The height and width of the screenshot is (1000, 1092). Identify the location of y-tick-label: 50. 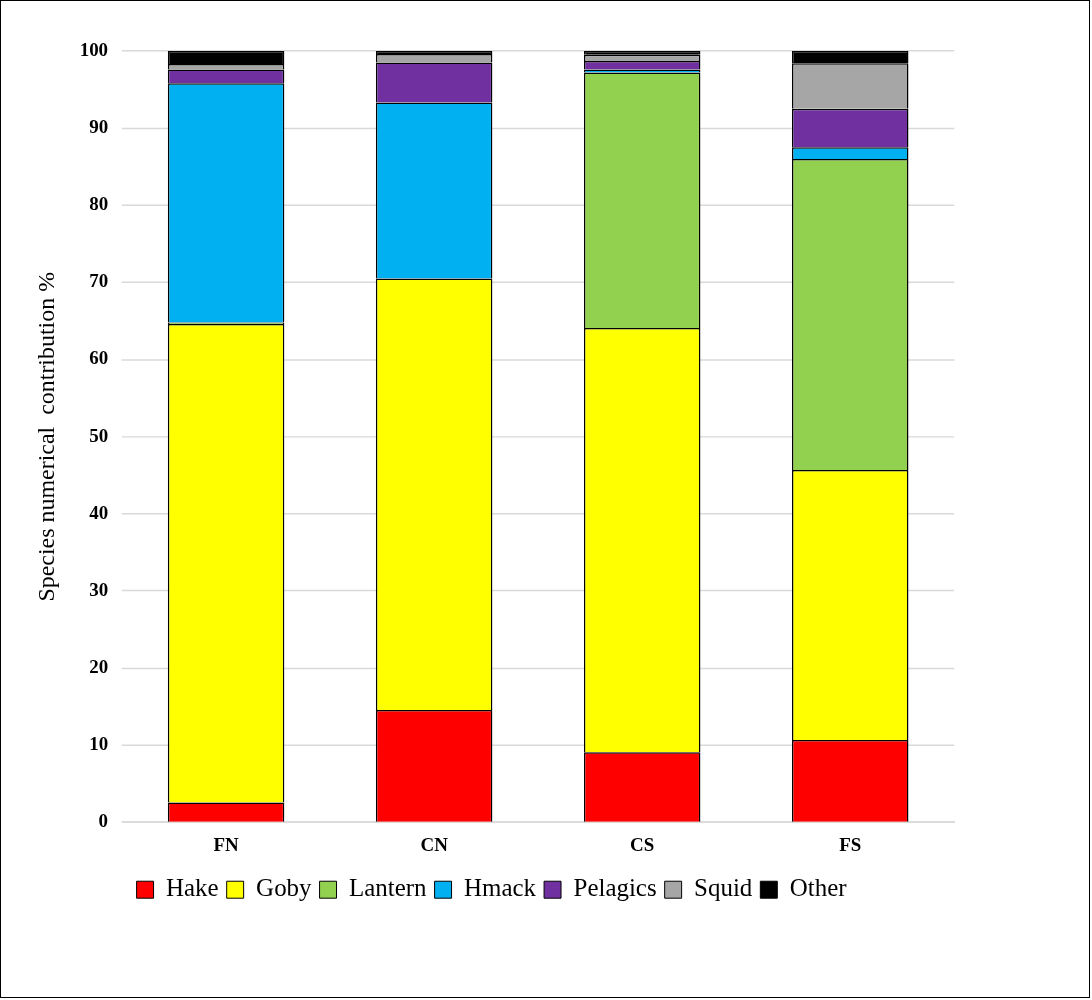
(99, 435).